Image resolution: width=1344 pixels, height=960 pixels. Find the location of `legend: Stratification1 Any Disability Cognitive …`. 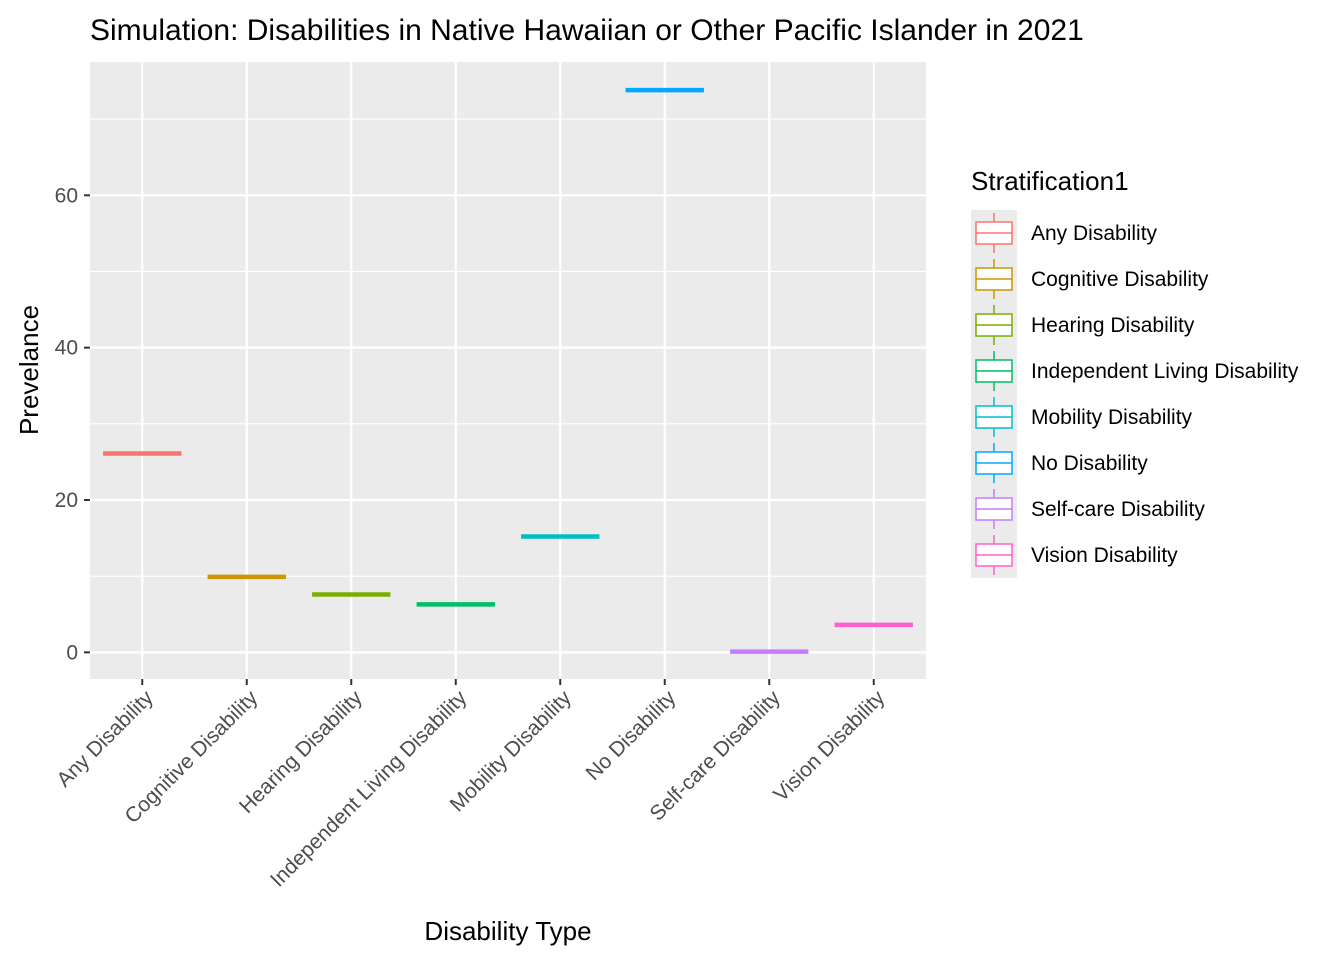

legend: Stratification1 Any Disability Cognitive … is located at coordinates (1135, 372).